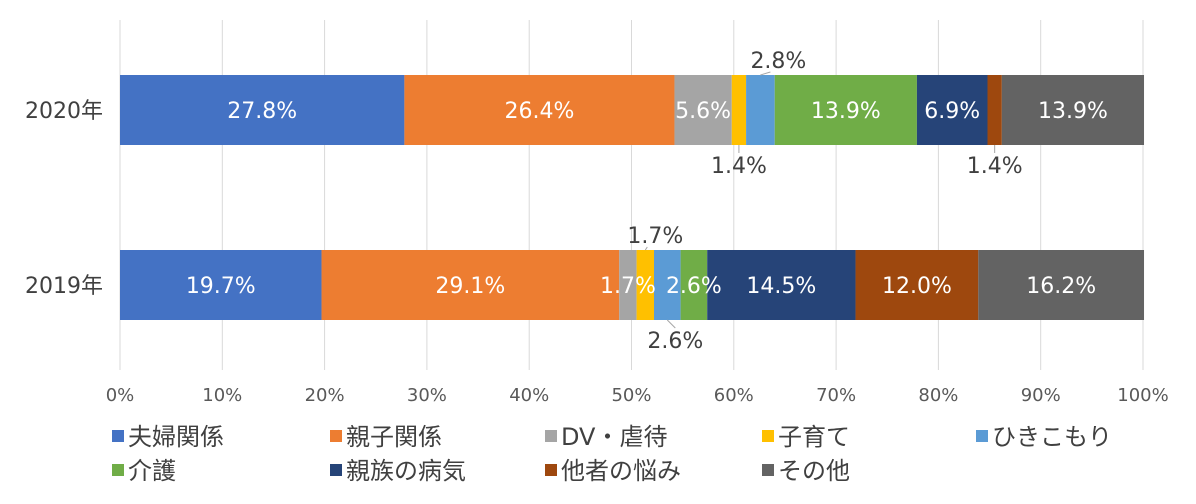 This screenshot has width=1196, height=504. What do you see at coordinates (64, 111) in the screenshot?
I see `category-label: 2020年` at bounding box center [64, 111].